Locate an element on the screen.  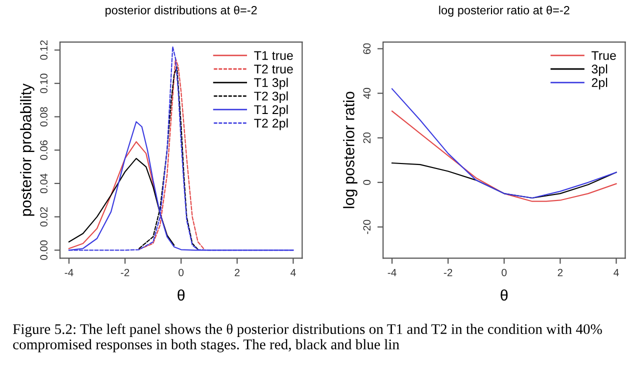
y-tick-label: 40 is located at coordinates (367, 93).